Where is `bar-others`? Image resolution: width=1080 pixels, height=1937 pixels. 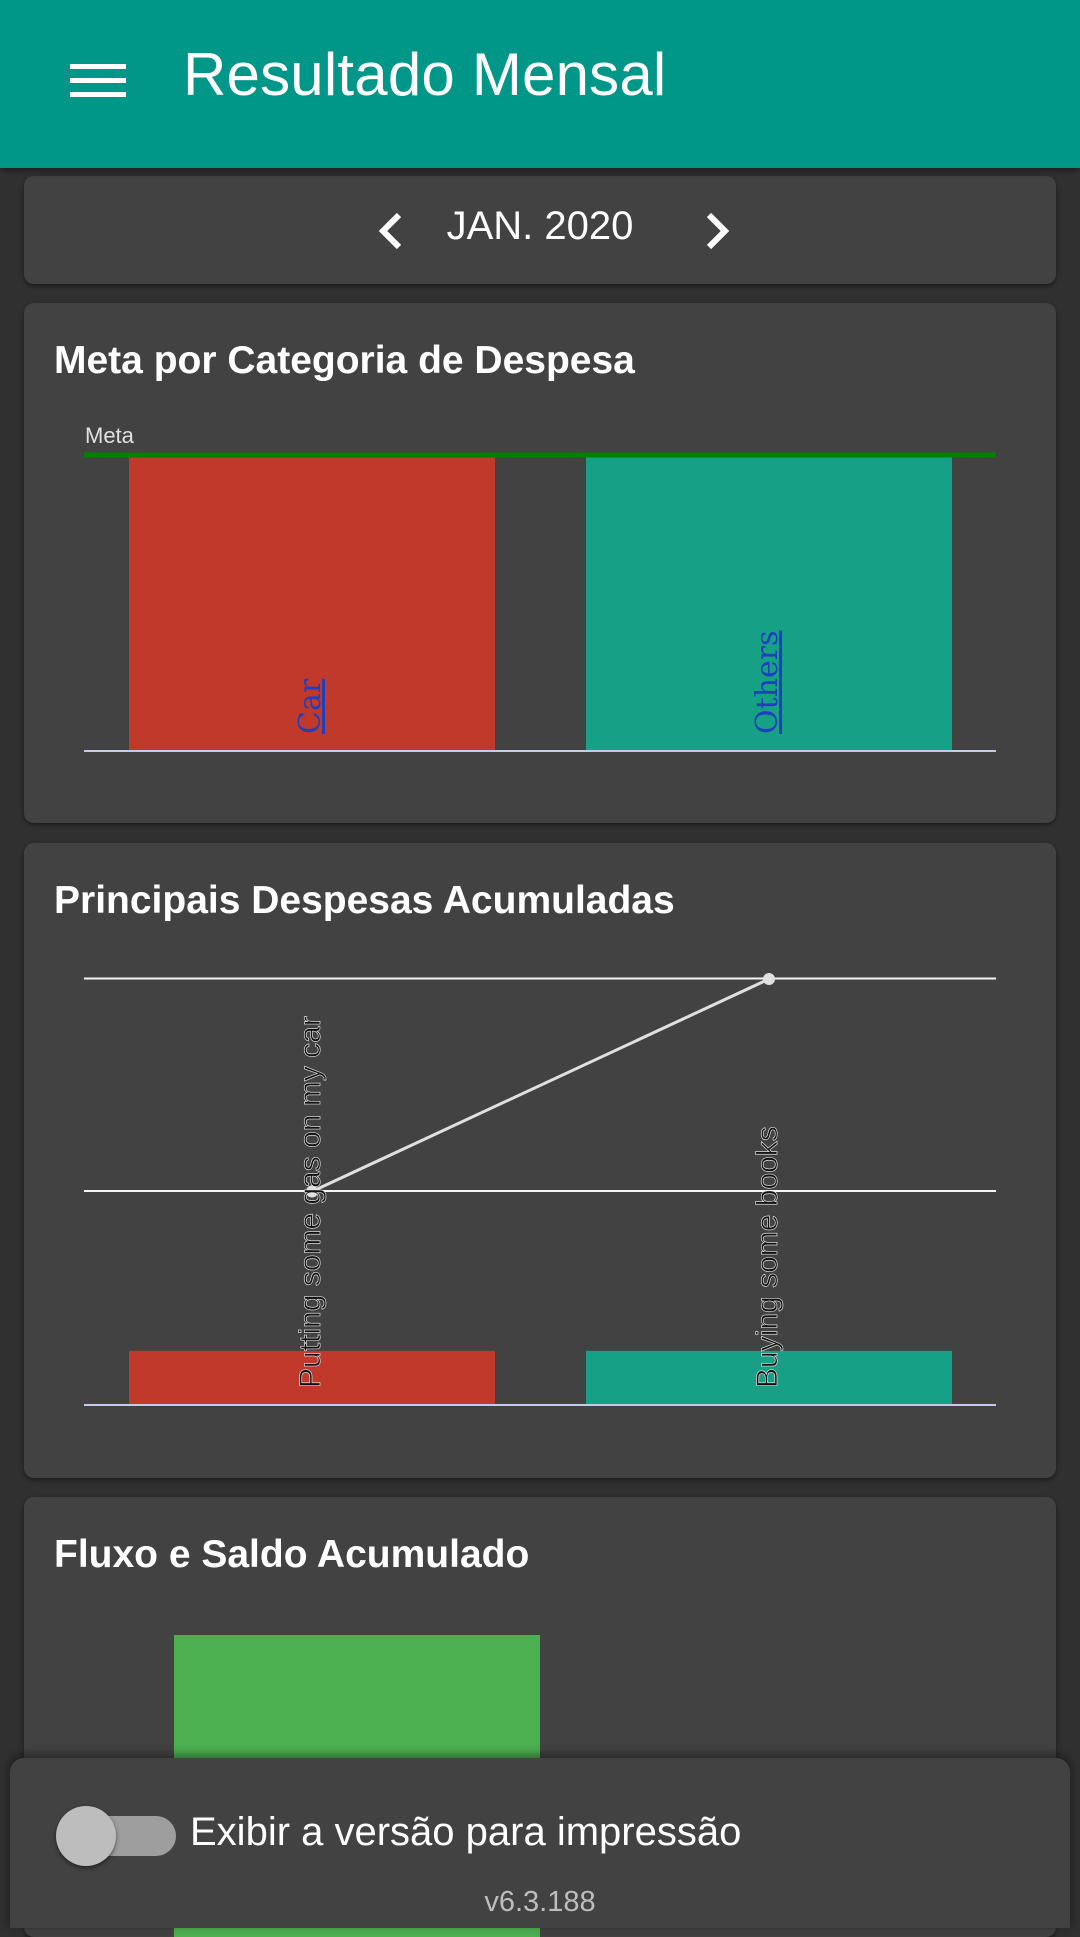 bar-others is located at coordinates (769, 602).